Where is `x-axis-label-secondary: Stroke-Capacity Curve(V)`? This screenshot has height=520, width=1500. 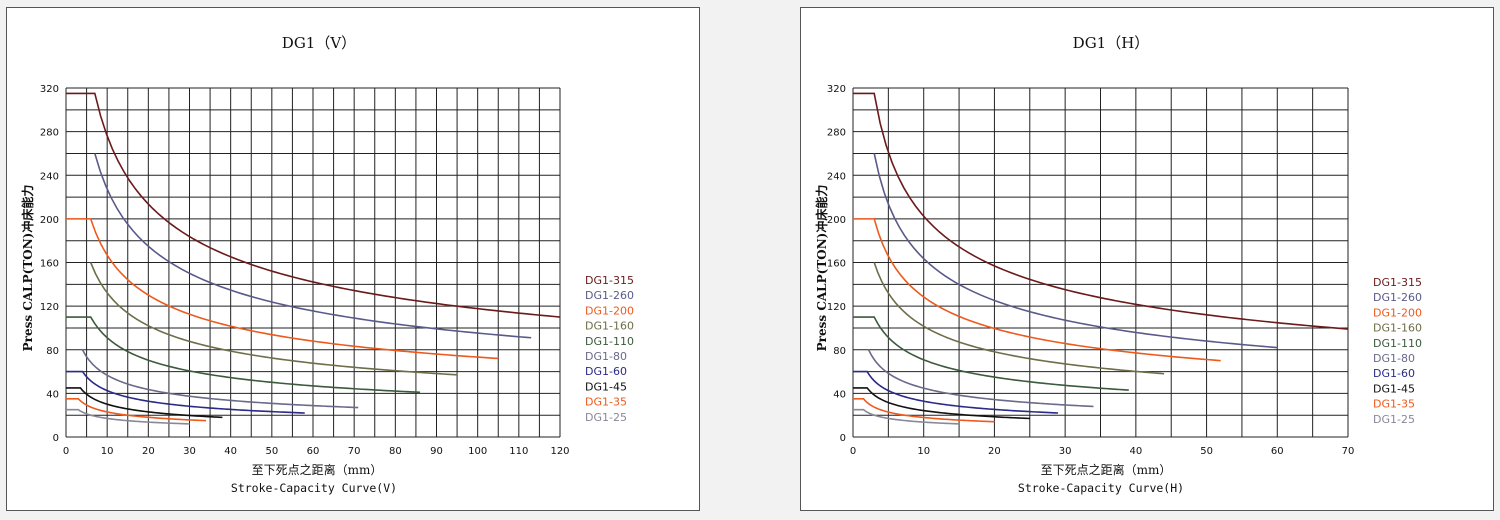 x-axis-label-secondary: Stroke-Capacity Curve(V) is located at coordinates (314, 488).